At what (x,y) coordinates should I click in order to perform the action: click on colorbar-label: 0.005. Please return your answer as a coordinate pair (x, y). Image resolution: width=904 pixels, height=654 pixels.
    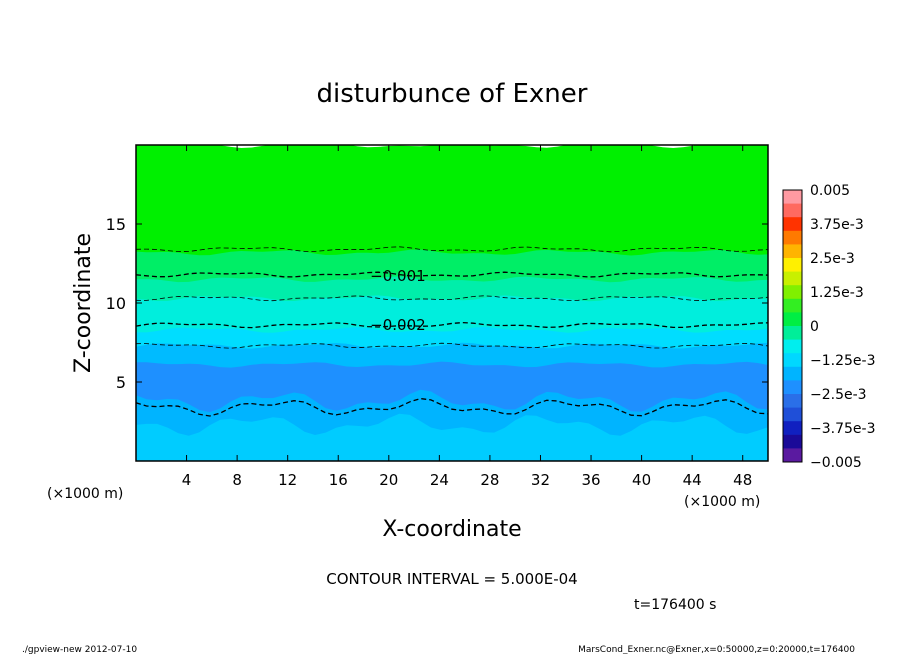
    Looking at the image, I should click on (830, 191).